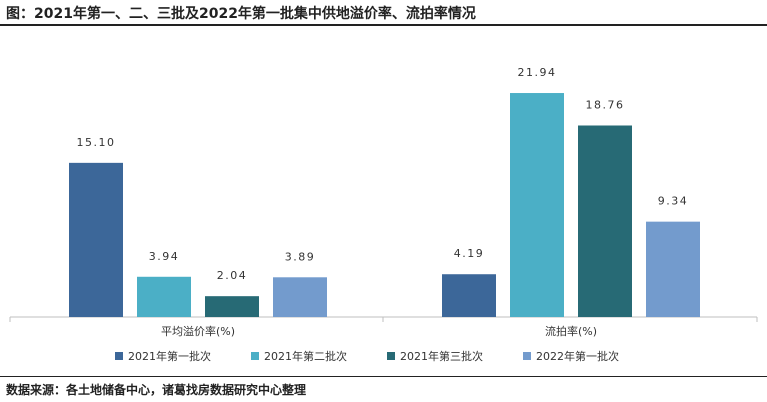 This screenshot has width=767, height=402. What do you see at coordinates (305, 356) in the screenshot?
I see `legend-label-2: 2021年第二批次` at bounding box center [305, 356].